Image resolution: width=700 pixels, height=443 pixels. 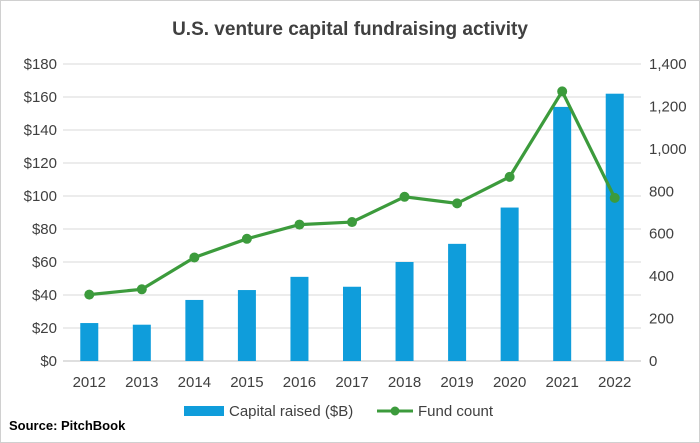 What do you see at coordinates (352, 222) in the screenshot?
I see `fund-count-point-2017` at bounding box center [352, 222].